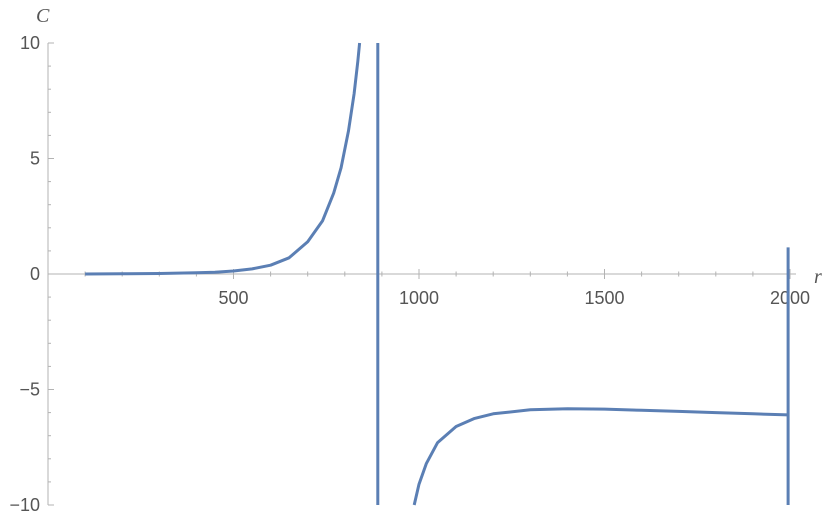 This screenshot has width=830, height=524. What do you see at coordinates (29, 390) in the screenshot?
I see `y-tick-label: −5` at bounding box center [29, 390].